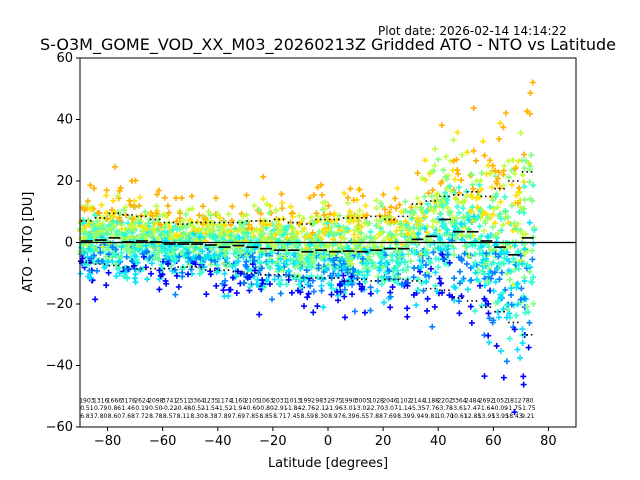 The height and width of the screenshot is (480, 640). I want to click on bin-std-label: 7.72, so click(142, 416).